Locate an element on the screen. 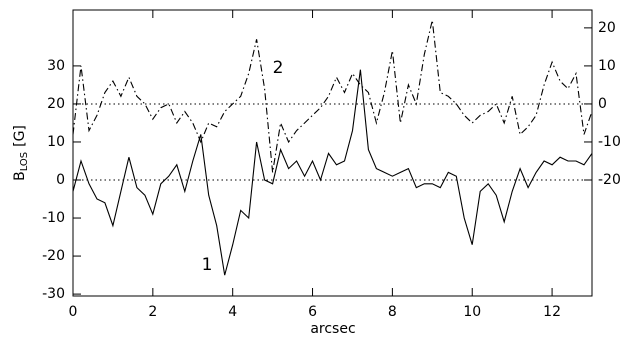  y-tick-label: -20 is located at coordinates (53, 256).